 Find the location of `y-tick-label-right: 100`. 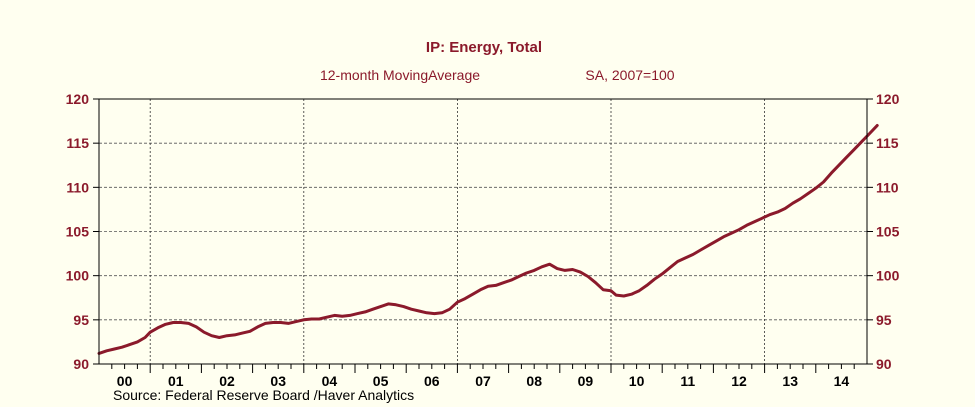

y-tick-label-right: 100 is located at coordinates (888, 276).